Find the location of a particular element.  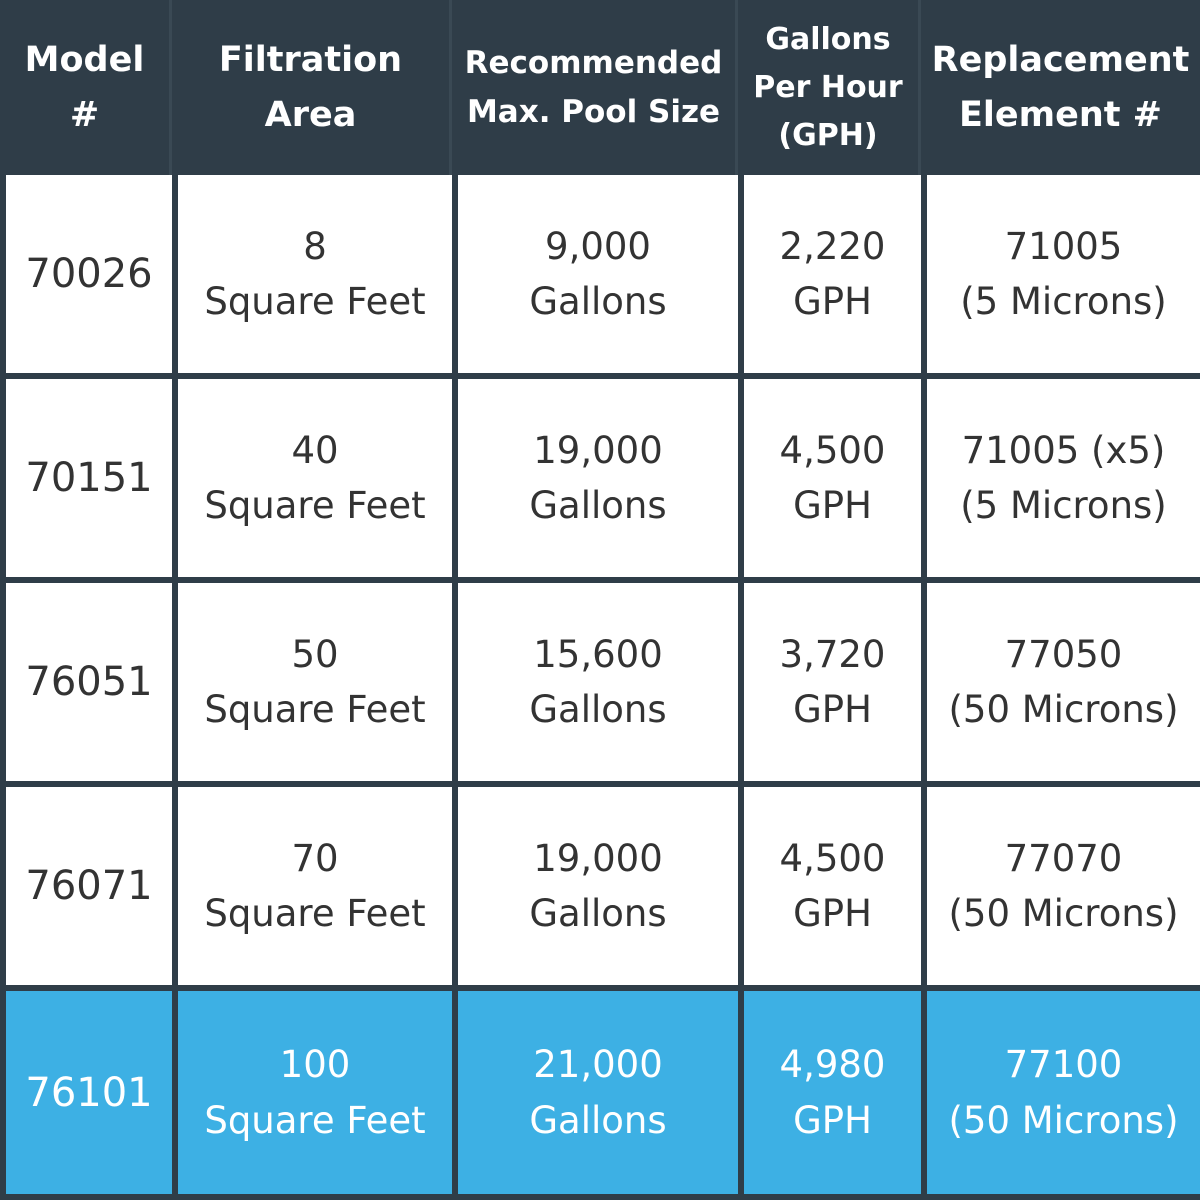

row-1-pool-value: 19,000 is located at coordinates (598, 450).